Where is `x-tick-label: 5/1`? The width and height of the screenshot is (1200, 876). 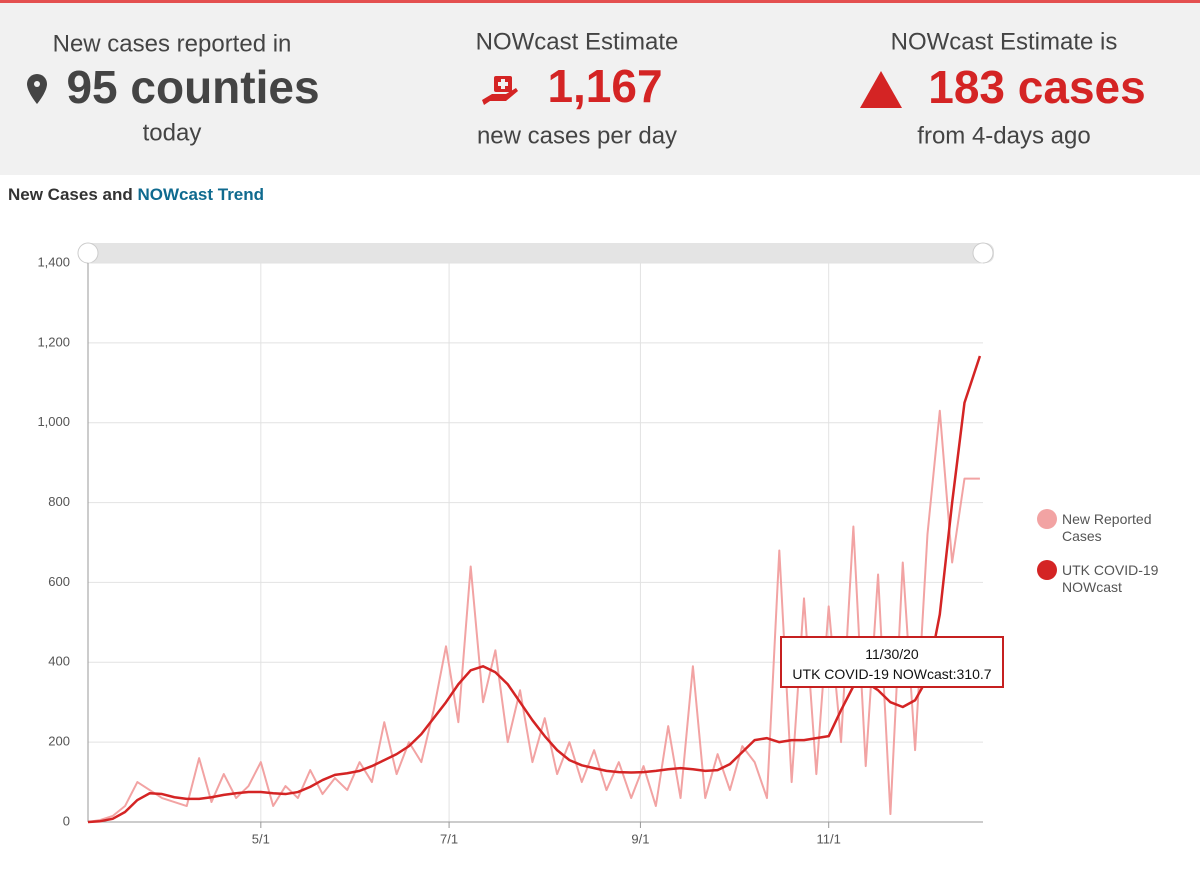 x-tick-label: 5/1 is located at coordinates (261, 838).